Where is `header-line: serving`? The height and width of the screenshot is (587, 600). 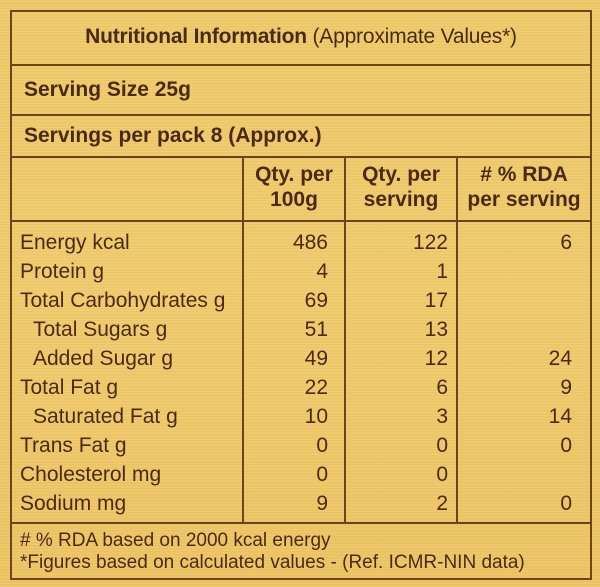
header-line: serving is located at coordinates (401, 199).